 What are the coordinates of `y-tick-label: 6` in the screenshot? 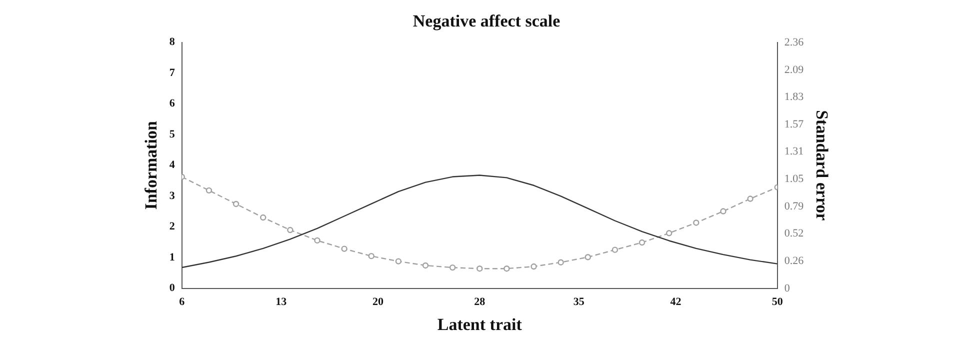 It's located at (172, 104).